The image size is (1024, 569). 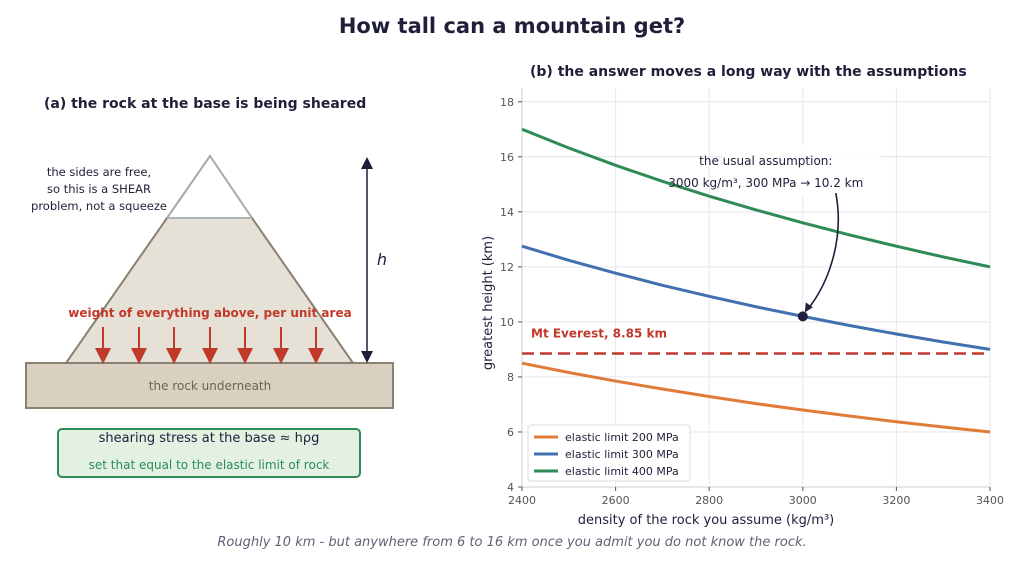 I want to click on annotation-arrowhead, so click(x=808, y=307).